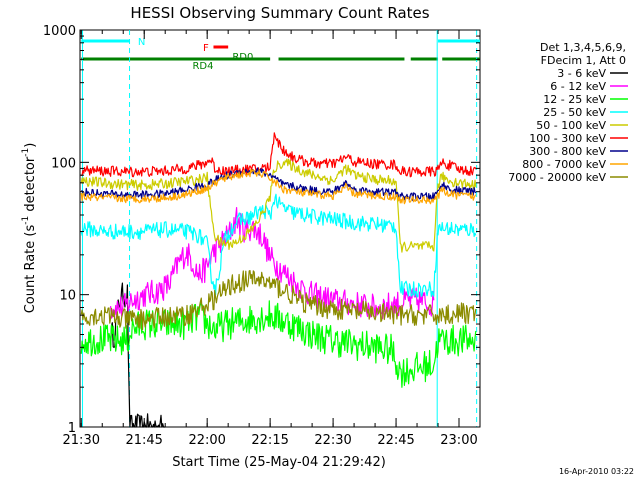 Image resolution: width=640 pixels, height=480 pixels. I want to click on legend-label: 25 - 50 keV, so click(574, 112).